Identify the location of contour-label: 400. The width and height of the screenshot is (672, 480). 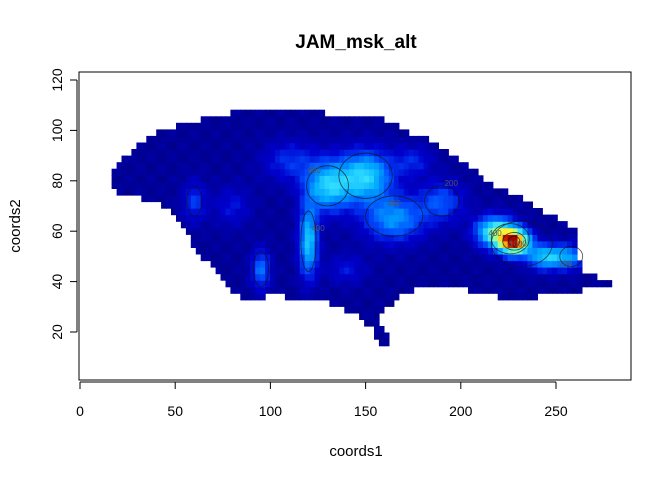
(318, 228).